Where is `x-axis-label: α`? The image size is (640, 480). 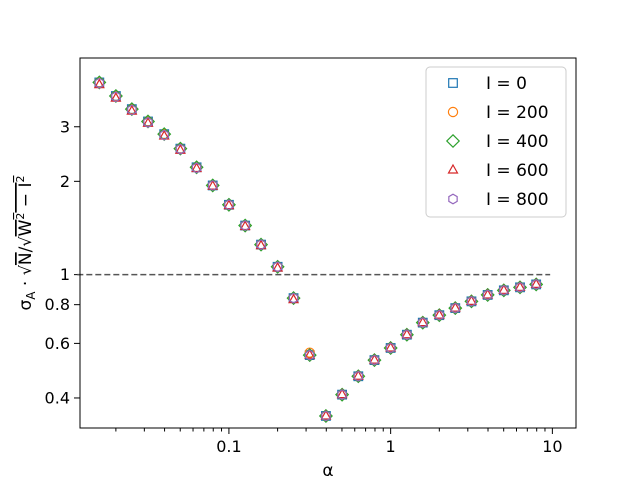 x-axis-label: α is located at coordinates (327, 470).